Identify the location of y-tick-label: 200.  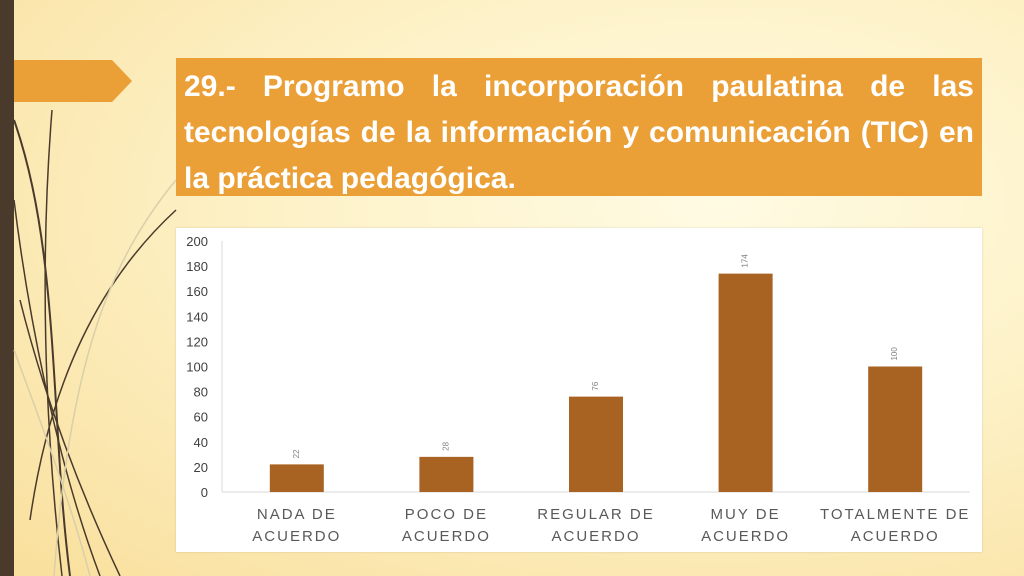
(197, 241).